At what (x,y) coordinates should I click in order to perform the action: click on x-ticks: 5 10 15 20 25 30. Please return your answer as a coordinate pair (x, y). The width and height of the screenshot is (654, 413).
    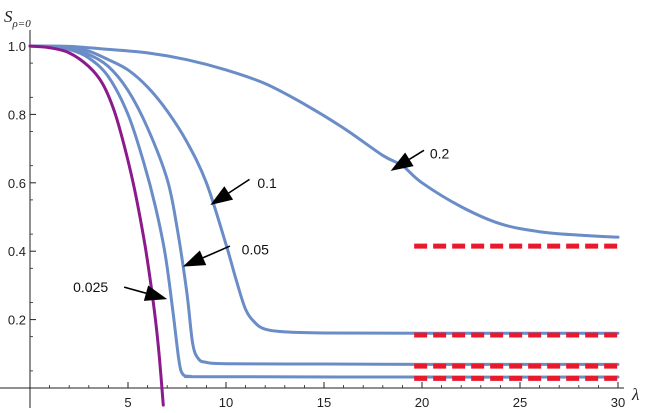
    Looking at the image, I should click on (337, 396).